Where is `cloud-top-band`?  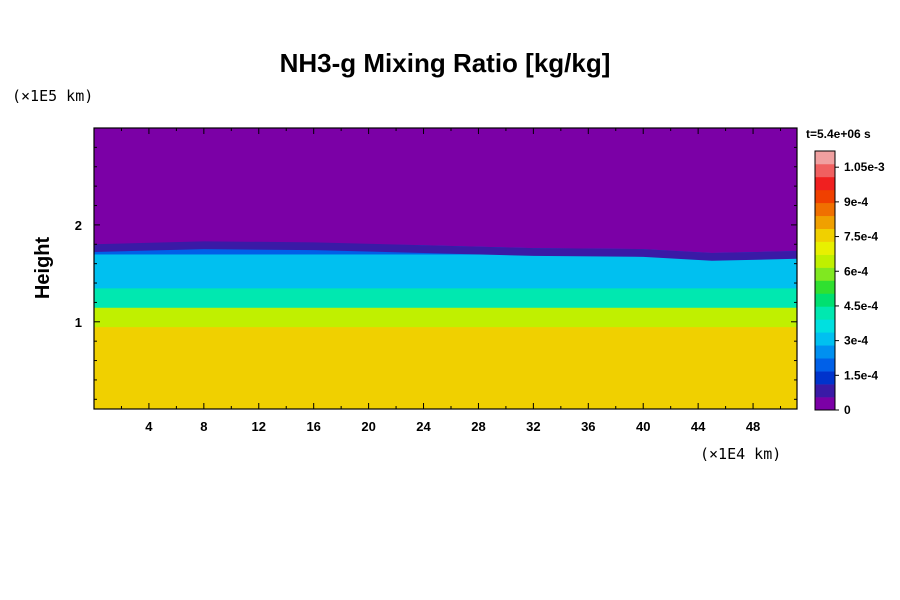 cloud-top-band is located at coordinates (445, 251).